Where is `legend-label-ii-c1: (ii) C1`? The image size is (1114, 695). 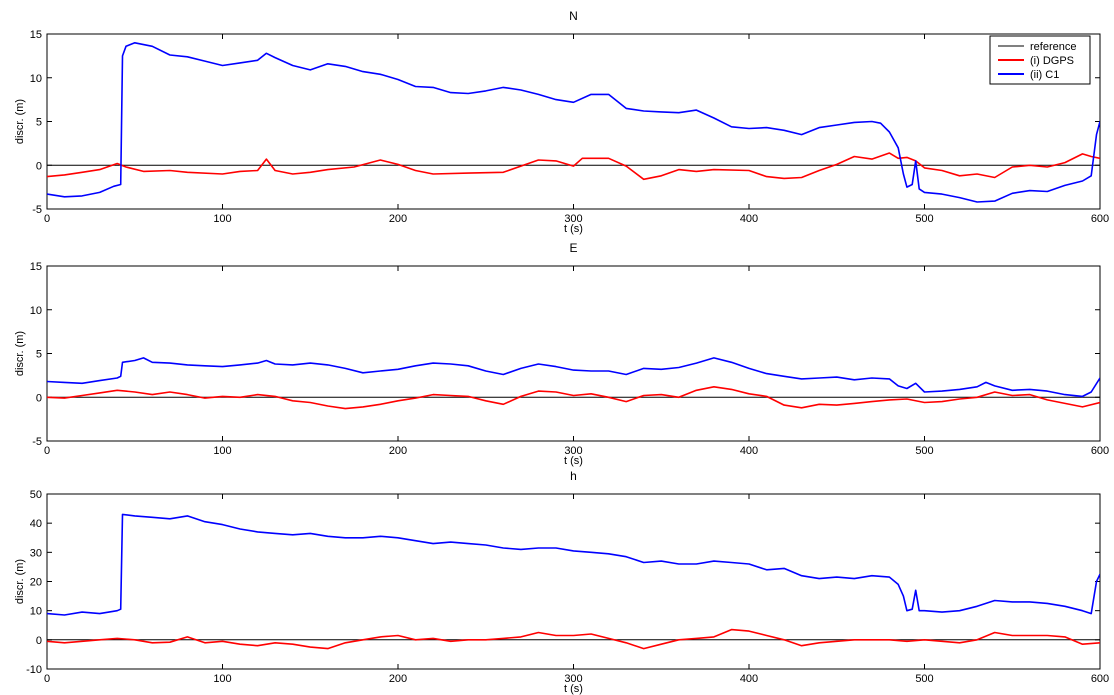 legend-label-ii-c1: (ii) C1 is located at coordinates (1044, 75).